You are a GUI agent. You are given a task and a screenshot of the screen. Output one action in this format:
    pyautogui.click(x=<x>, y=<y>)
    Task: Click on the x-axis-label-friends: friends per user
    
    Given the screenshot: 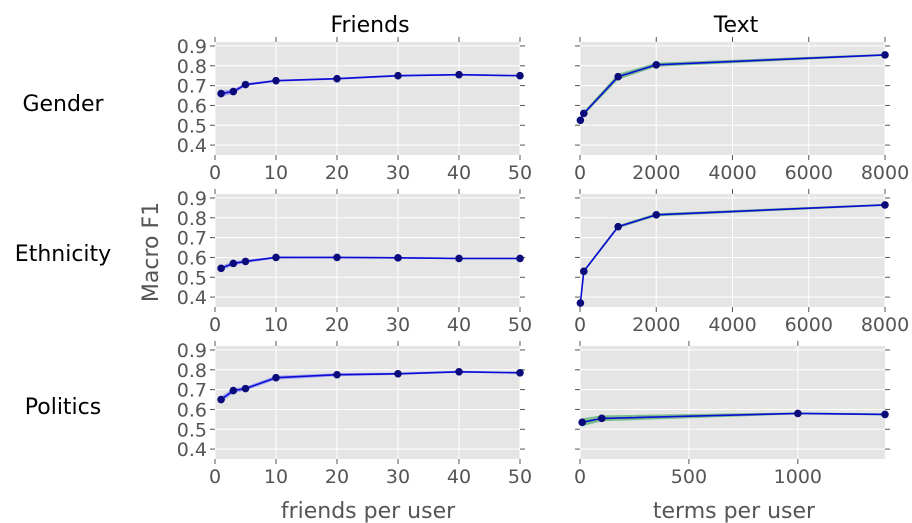 What is the action you would take?
    pyautogui.click(x=368, y=511)
    